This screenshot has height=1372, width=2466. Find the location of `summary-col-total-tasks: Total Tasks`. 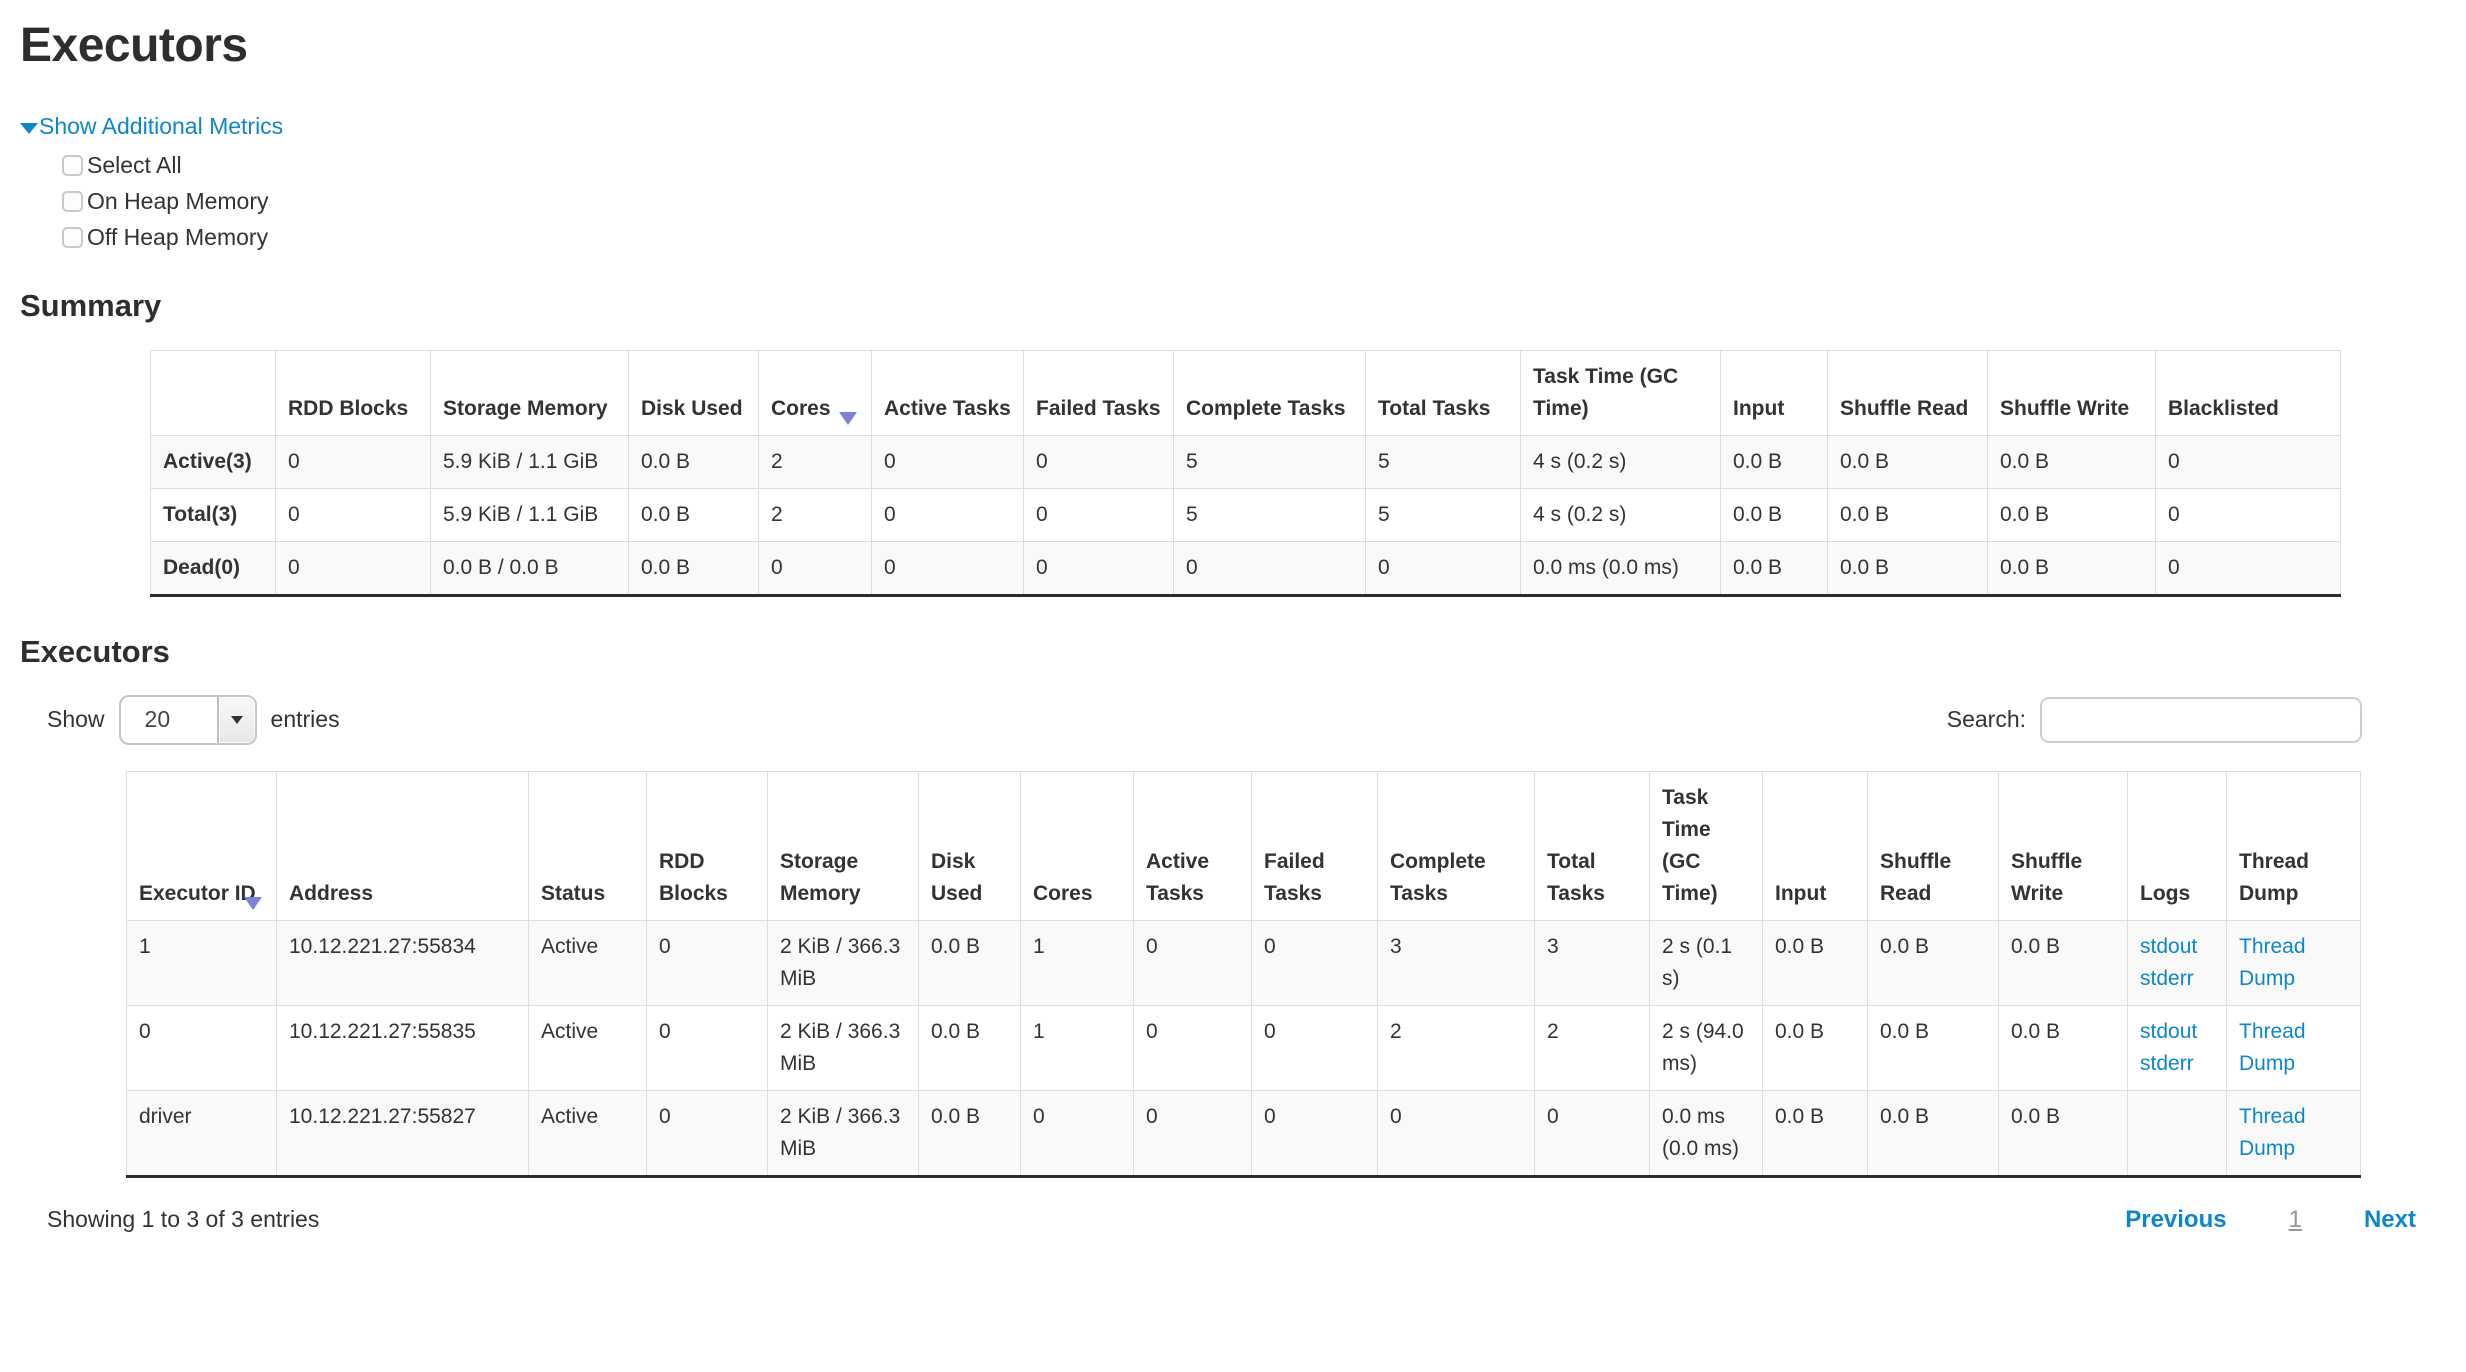

summary-col-total-tasks: Total Tasks is located at coordinates (1443, 393).